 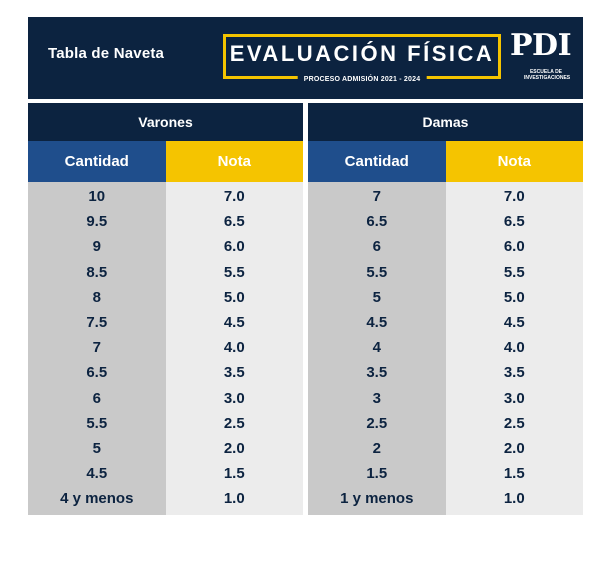 What do you see at coordinates (547, 75) in the screenshot?
I see `pdi-logo-subtitle: ESCUELA DE INVESTIGACIONES` at bounding box center [547, 75].